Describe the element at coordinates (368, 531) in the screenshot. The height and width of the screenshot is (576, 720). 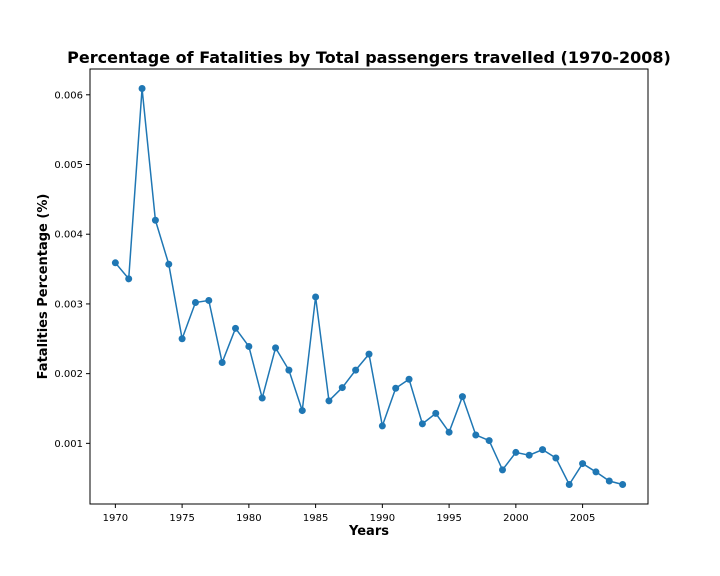
I see `x-axis-label: Years` at that location.